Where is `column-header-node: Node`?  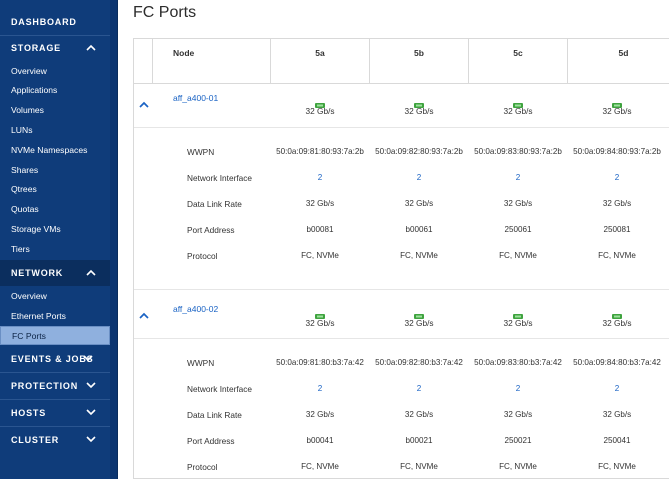
column-header-node: Node is located at coordinates (212, 61).